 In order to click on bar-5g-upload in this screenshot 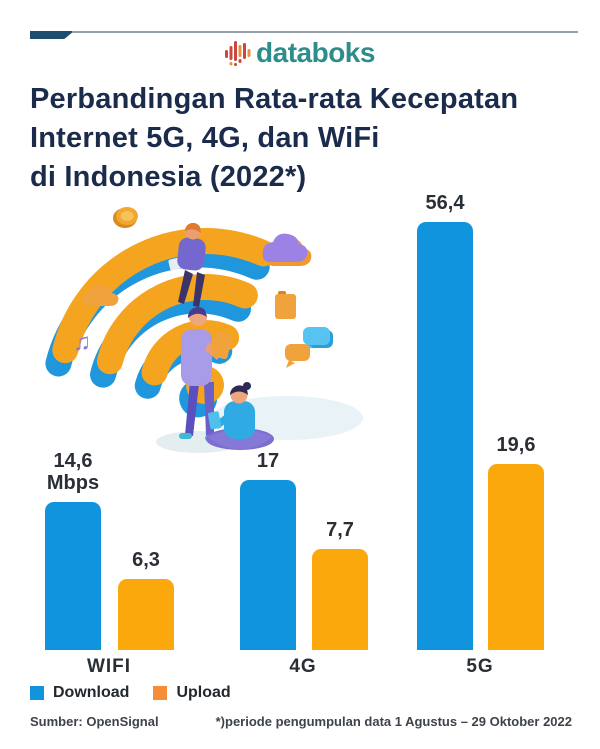, I will do `click(516, 557)`.